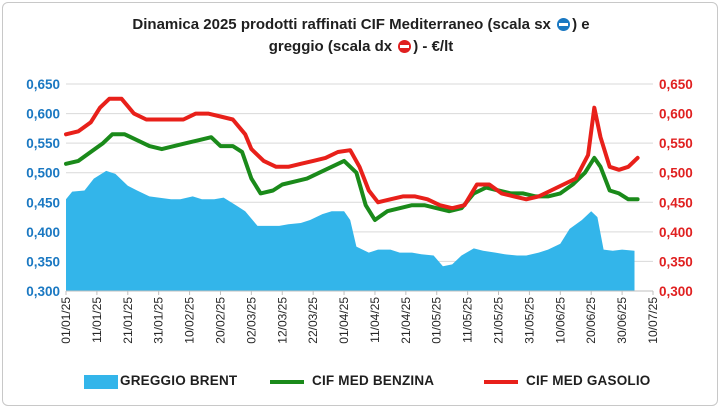 The width and height of the screenshot is (722, 410). What do you see at coordinates (622, 320) in the screenshot?
I see `x-tick-label: 30/06/25` at bounding box center [622, 320].